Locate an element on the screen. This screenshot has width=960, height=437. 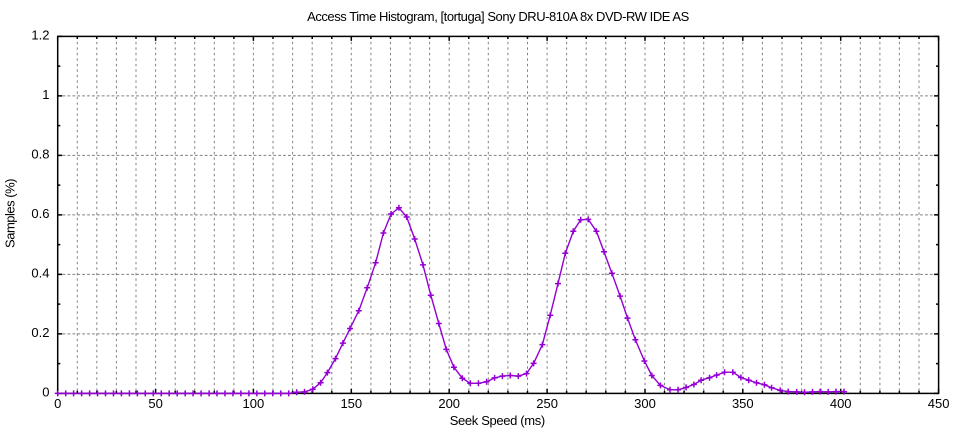
svg-text: 200 is located at coordinates (449, 403).